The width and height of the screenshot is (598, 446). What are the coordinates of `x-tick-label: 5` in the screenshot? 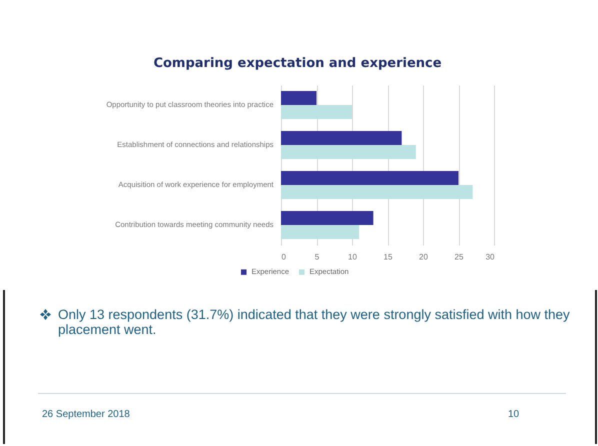 It's located at (317, 257).